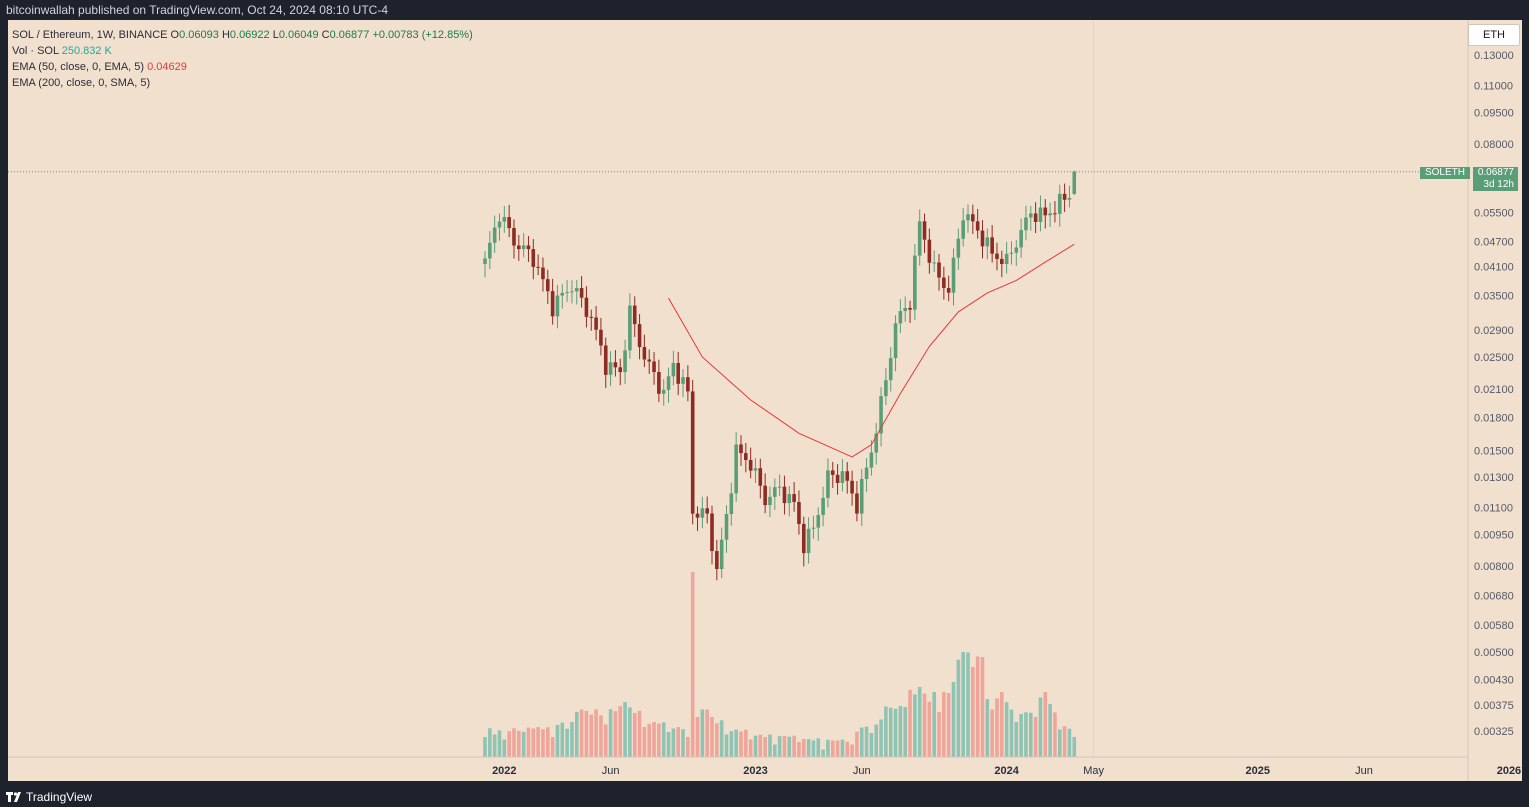 This screenshot has height=807, width=1529. What do you see at coordinates (1494, 145) in the screenshot?
I see `price-tick-label: 0.08000` at bounding box center [1494, 145].